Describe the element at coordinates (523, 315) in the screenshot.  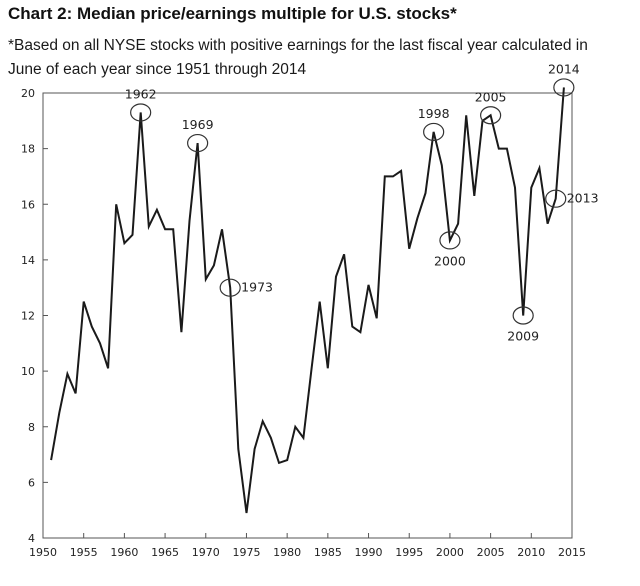
I see `annotation-circle-2009` at that location.